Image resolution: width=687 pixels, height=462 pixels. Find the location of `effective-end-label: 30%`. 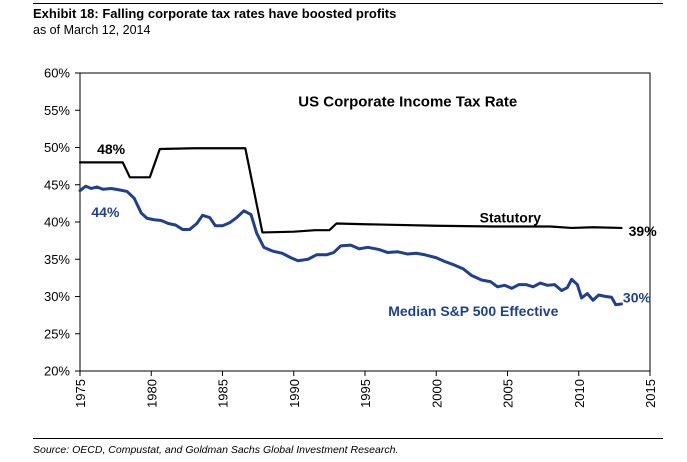

effective-end-label: 30% is located at coordinates (637, 297).